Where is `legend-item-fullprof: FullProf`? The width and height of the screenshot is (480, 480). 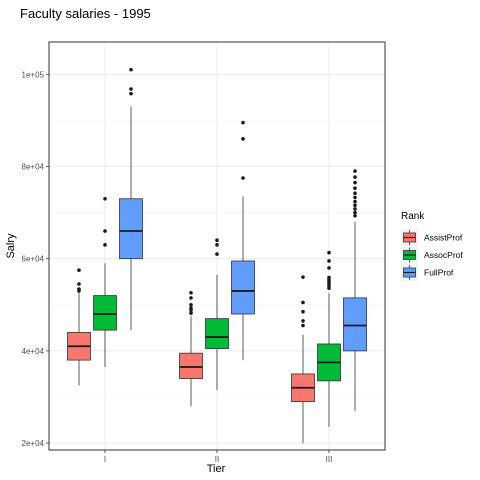
legend-item-fullprof: FullProf is located at coordinates (427, 272).